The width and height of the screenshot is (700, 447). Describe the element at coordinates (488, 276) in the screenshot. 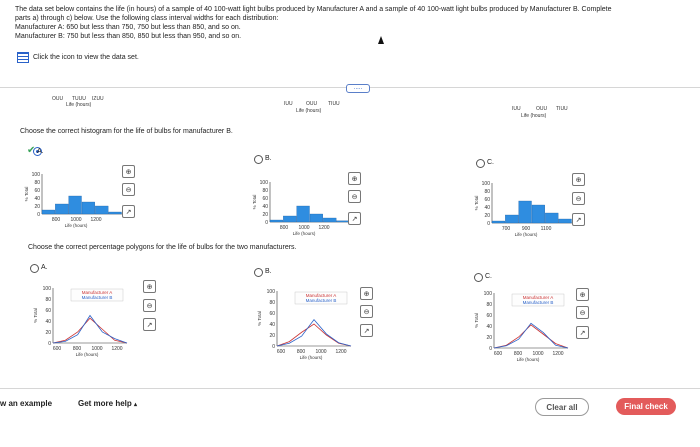

I see `q3-option-c-label: C.` at that location.